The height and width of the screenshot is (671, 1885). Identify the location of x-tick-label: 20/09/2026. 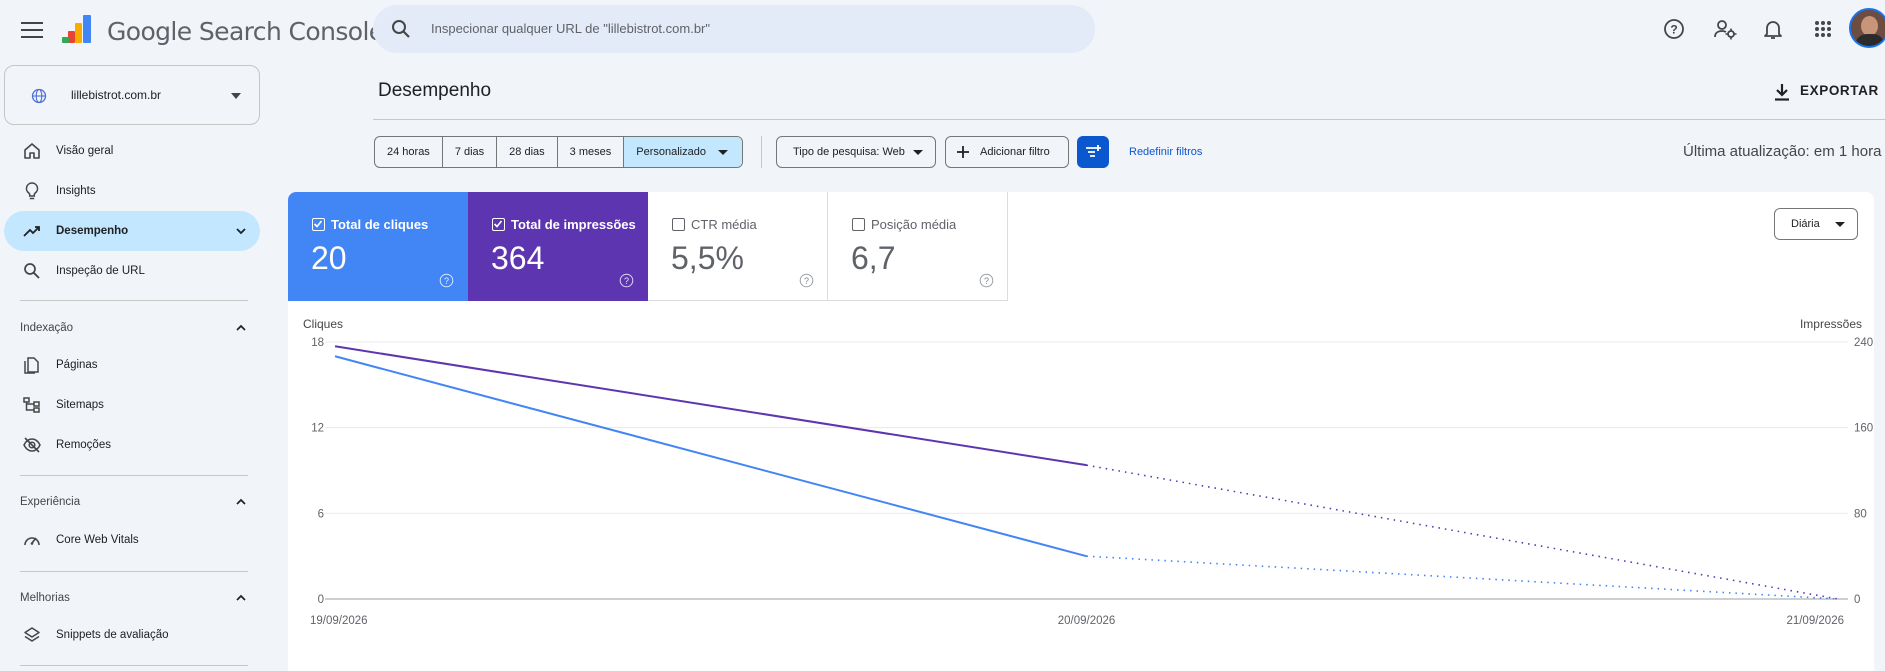
(1087, 621).